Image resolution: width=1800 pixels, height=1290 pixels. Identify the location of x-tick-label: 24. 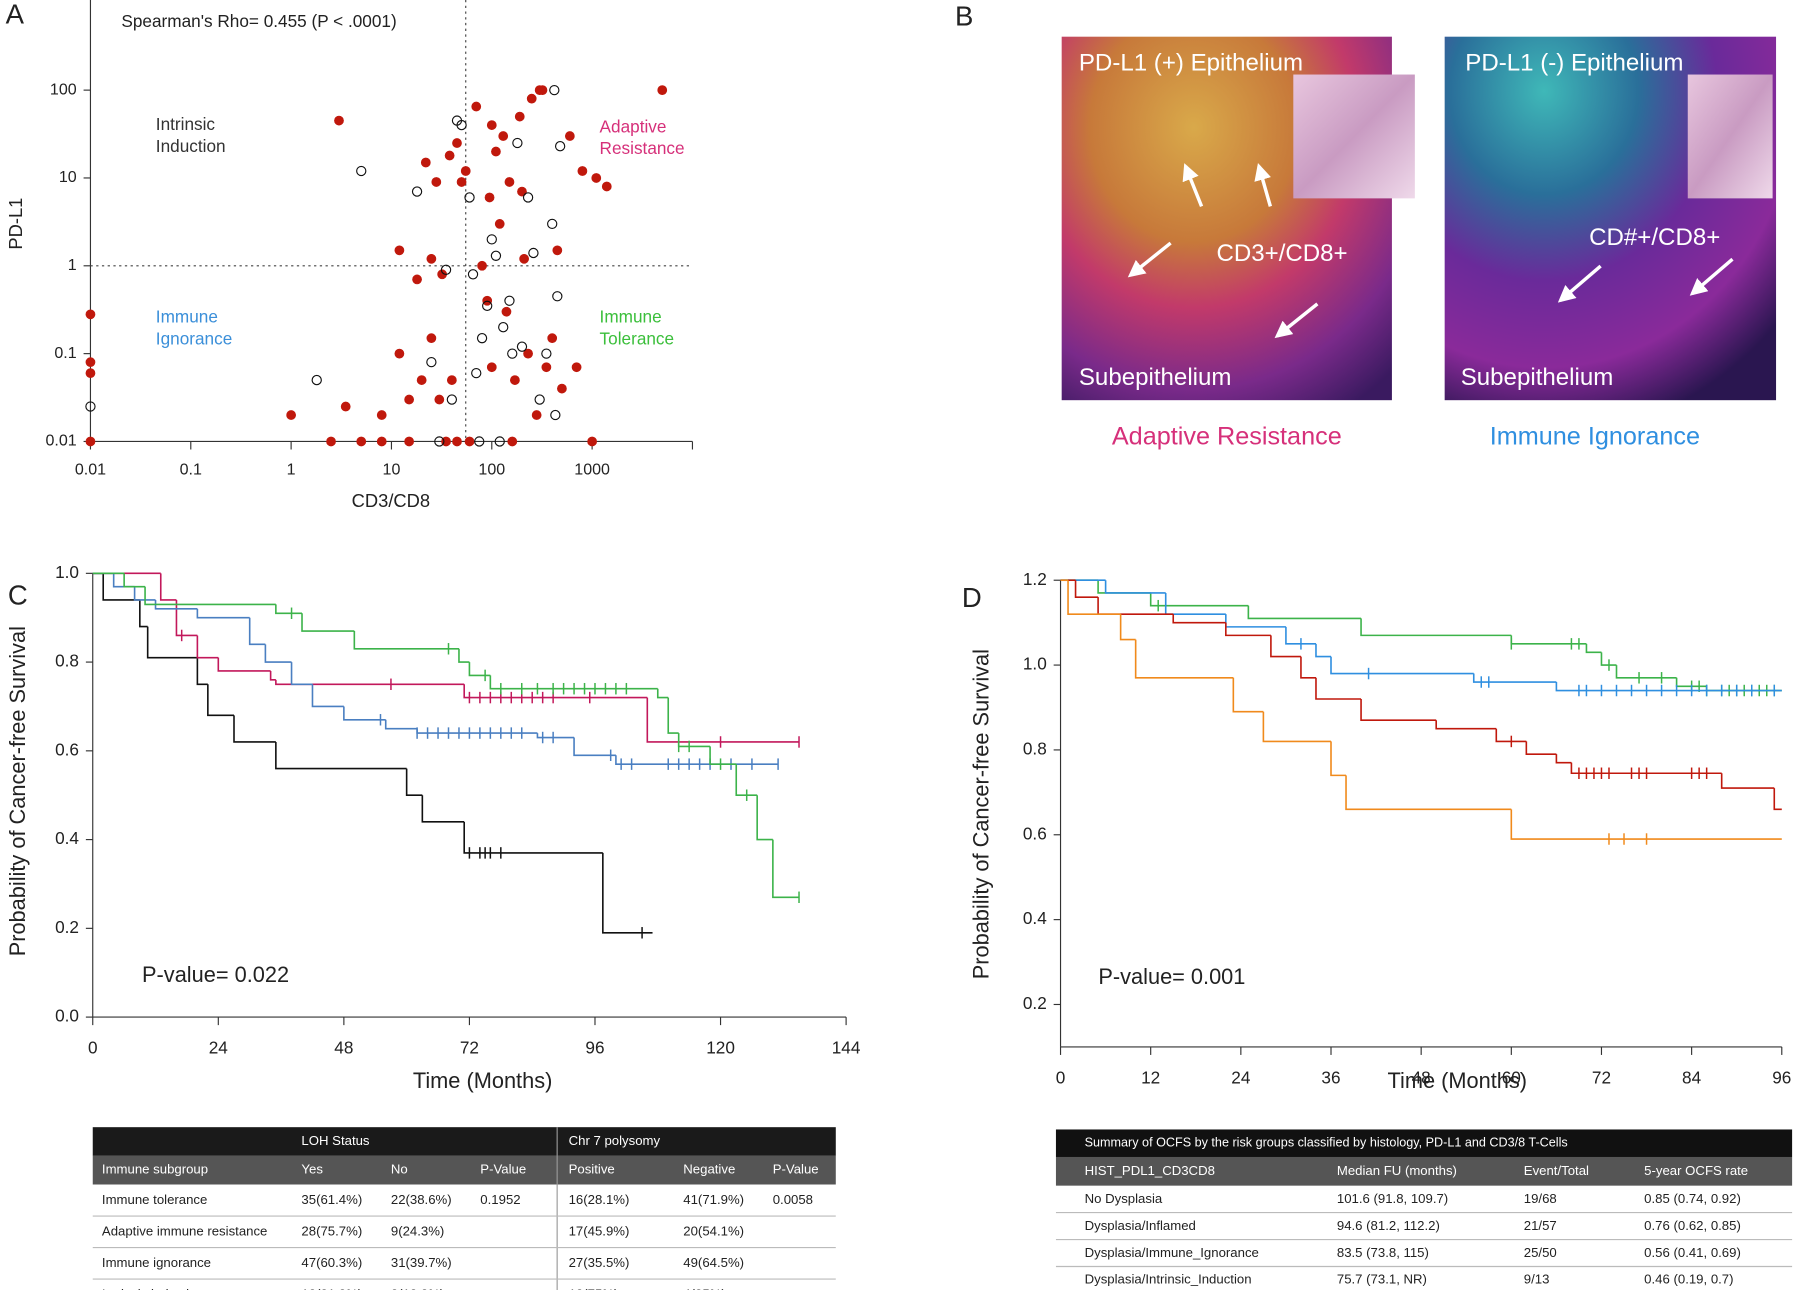
(219, 1048).